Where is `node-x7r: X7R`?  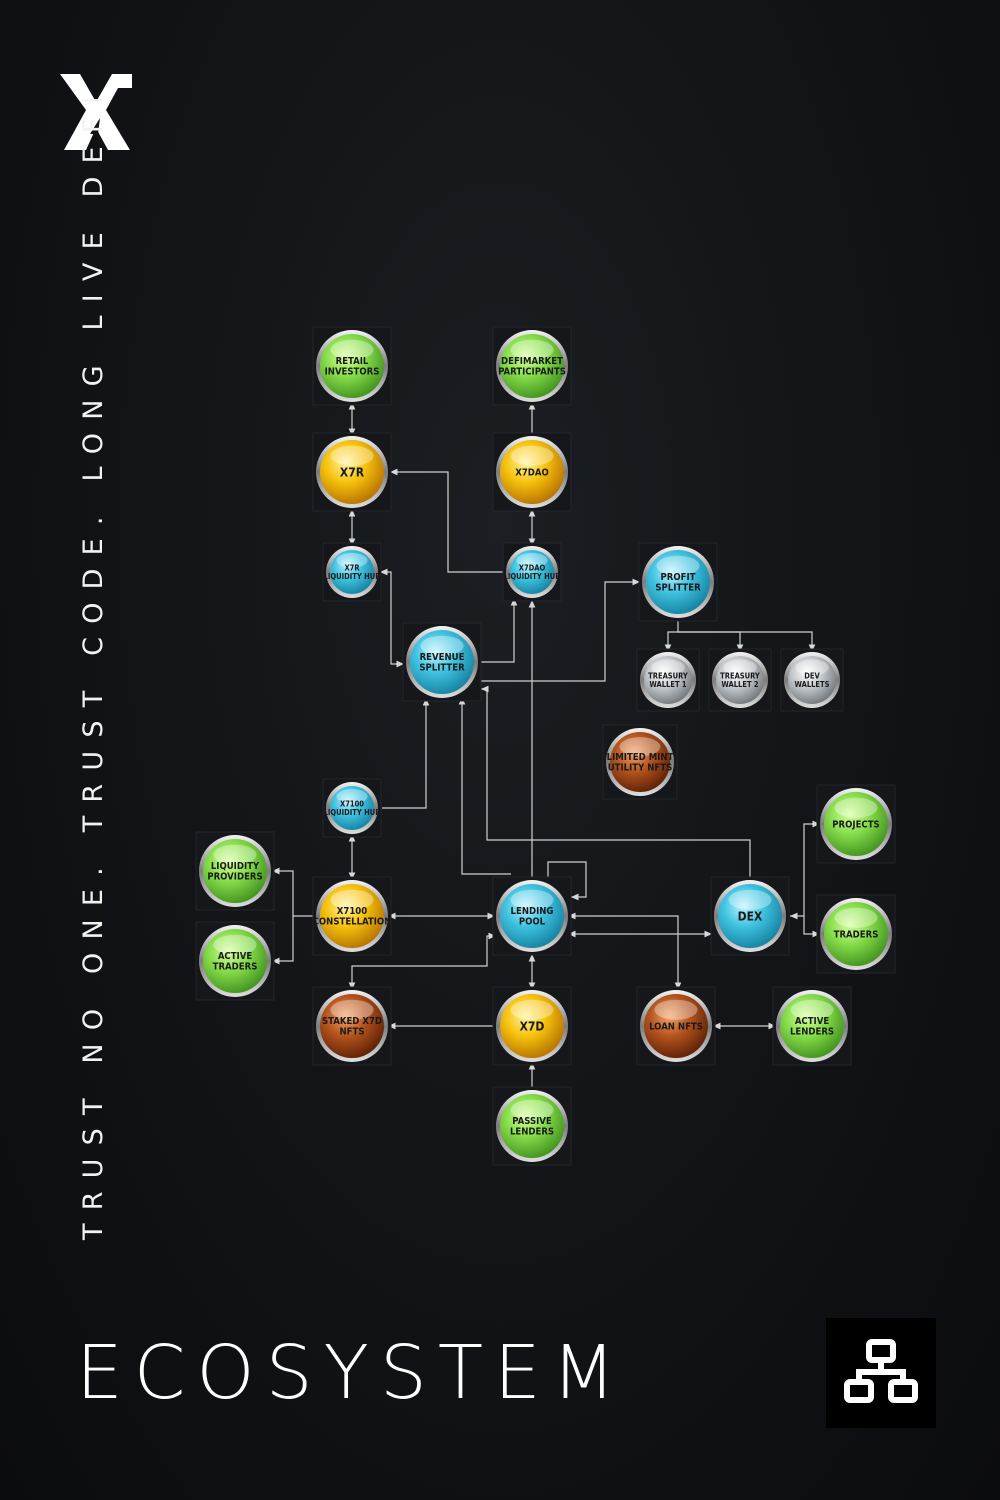 node-x7r: X7R is located at coordinates (352, 472).